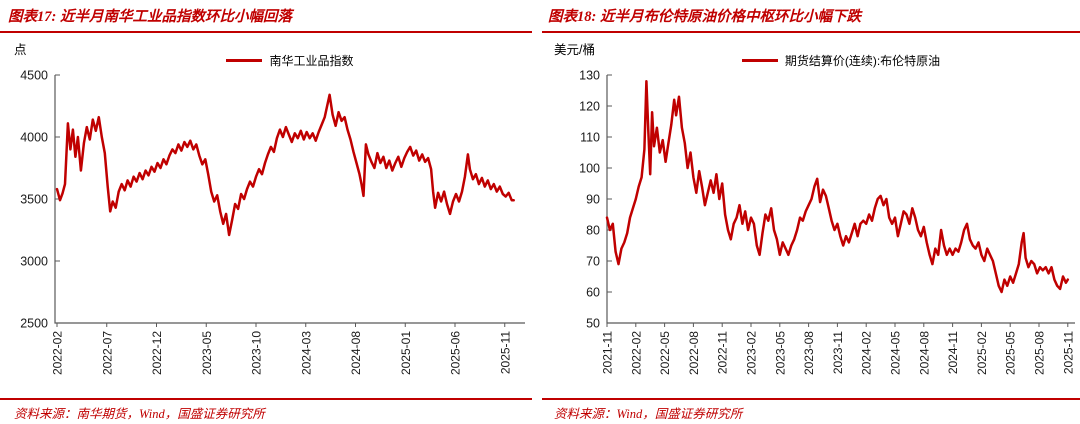 Image resolution: width=1080 pixels, height=424 pixels. What do you see at coordinates (20, 50) in the screenshot?
I see `y-axis-unit-label: 点` at bounding box center [20, 50].